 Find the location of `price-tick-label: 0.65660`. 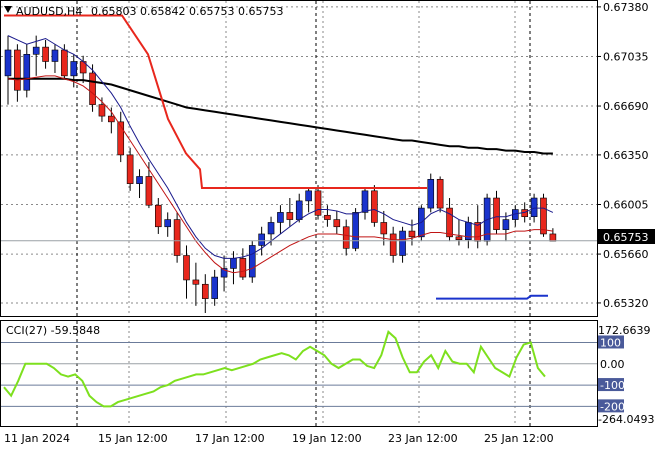

price-tick-label: 0.65660 is located at coordinates (626, 254).